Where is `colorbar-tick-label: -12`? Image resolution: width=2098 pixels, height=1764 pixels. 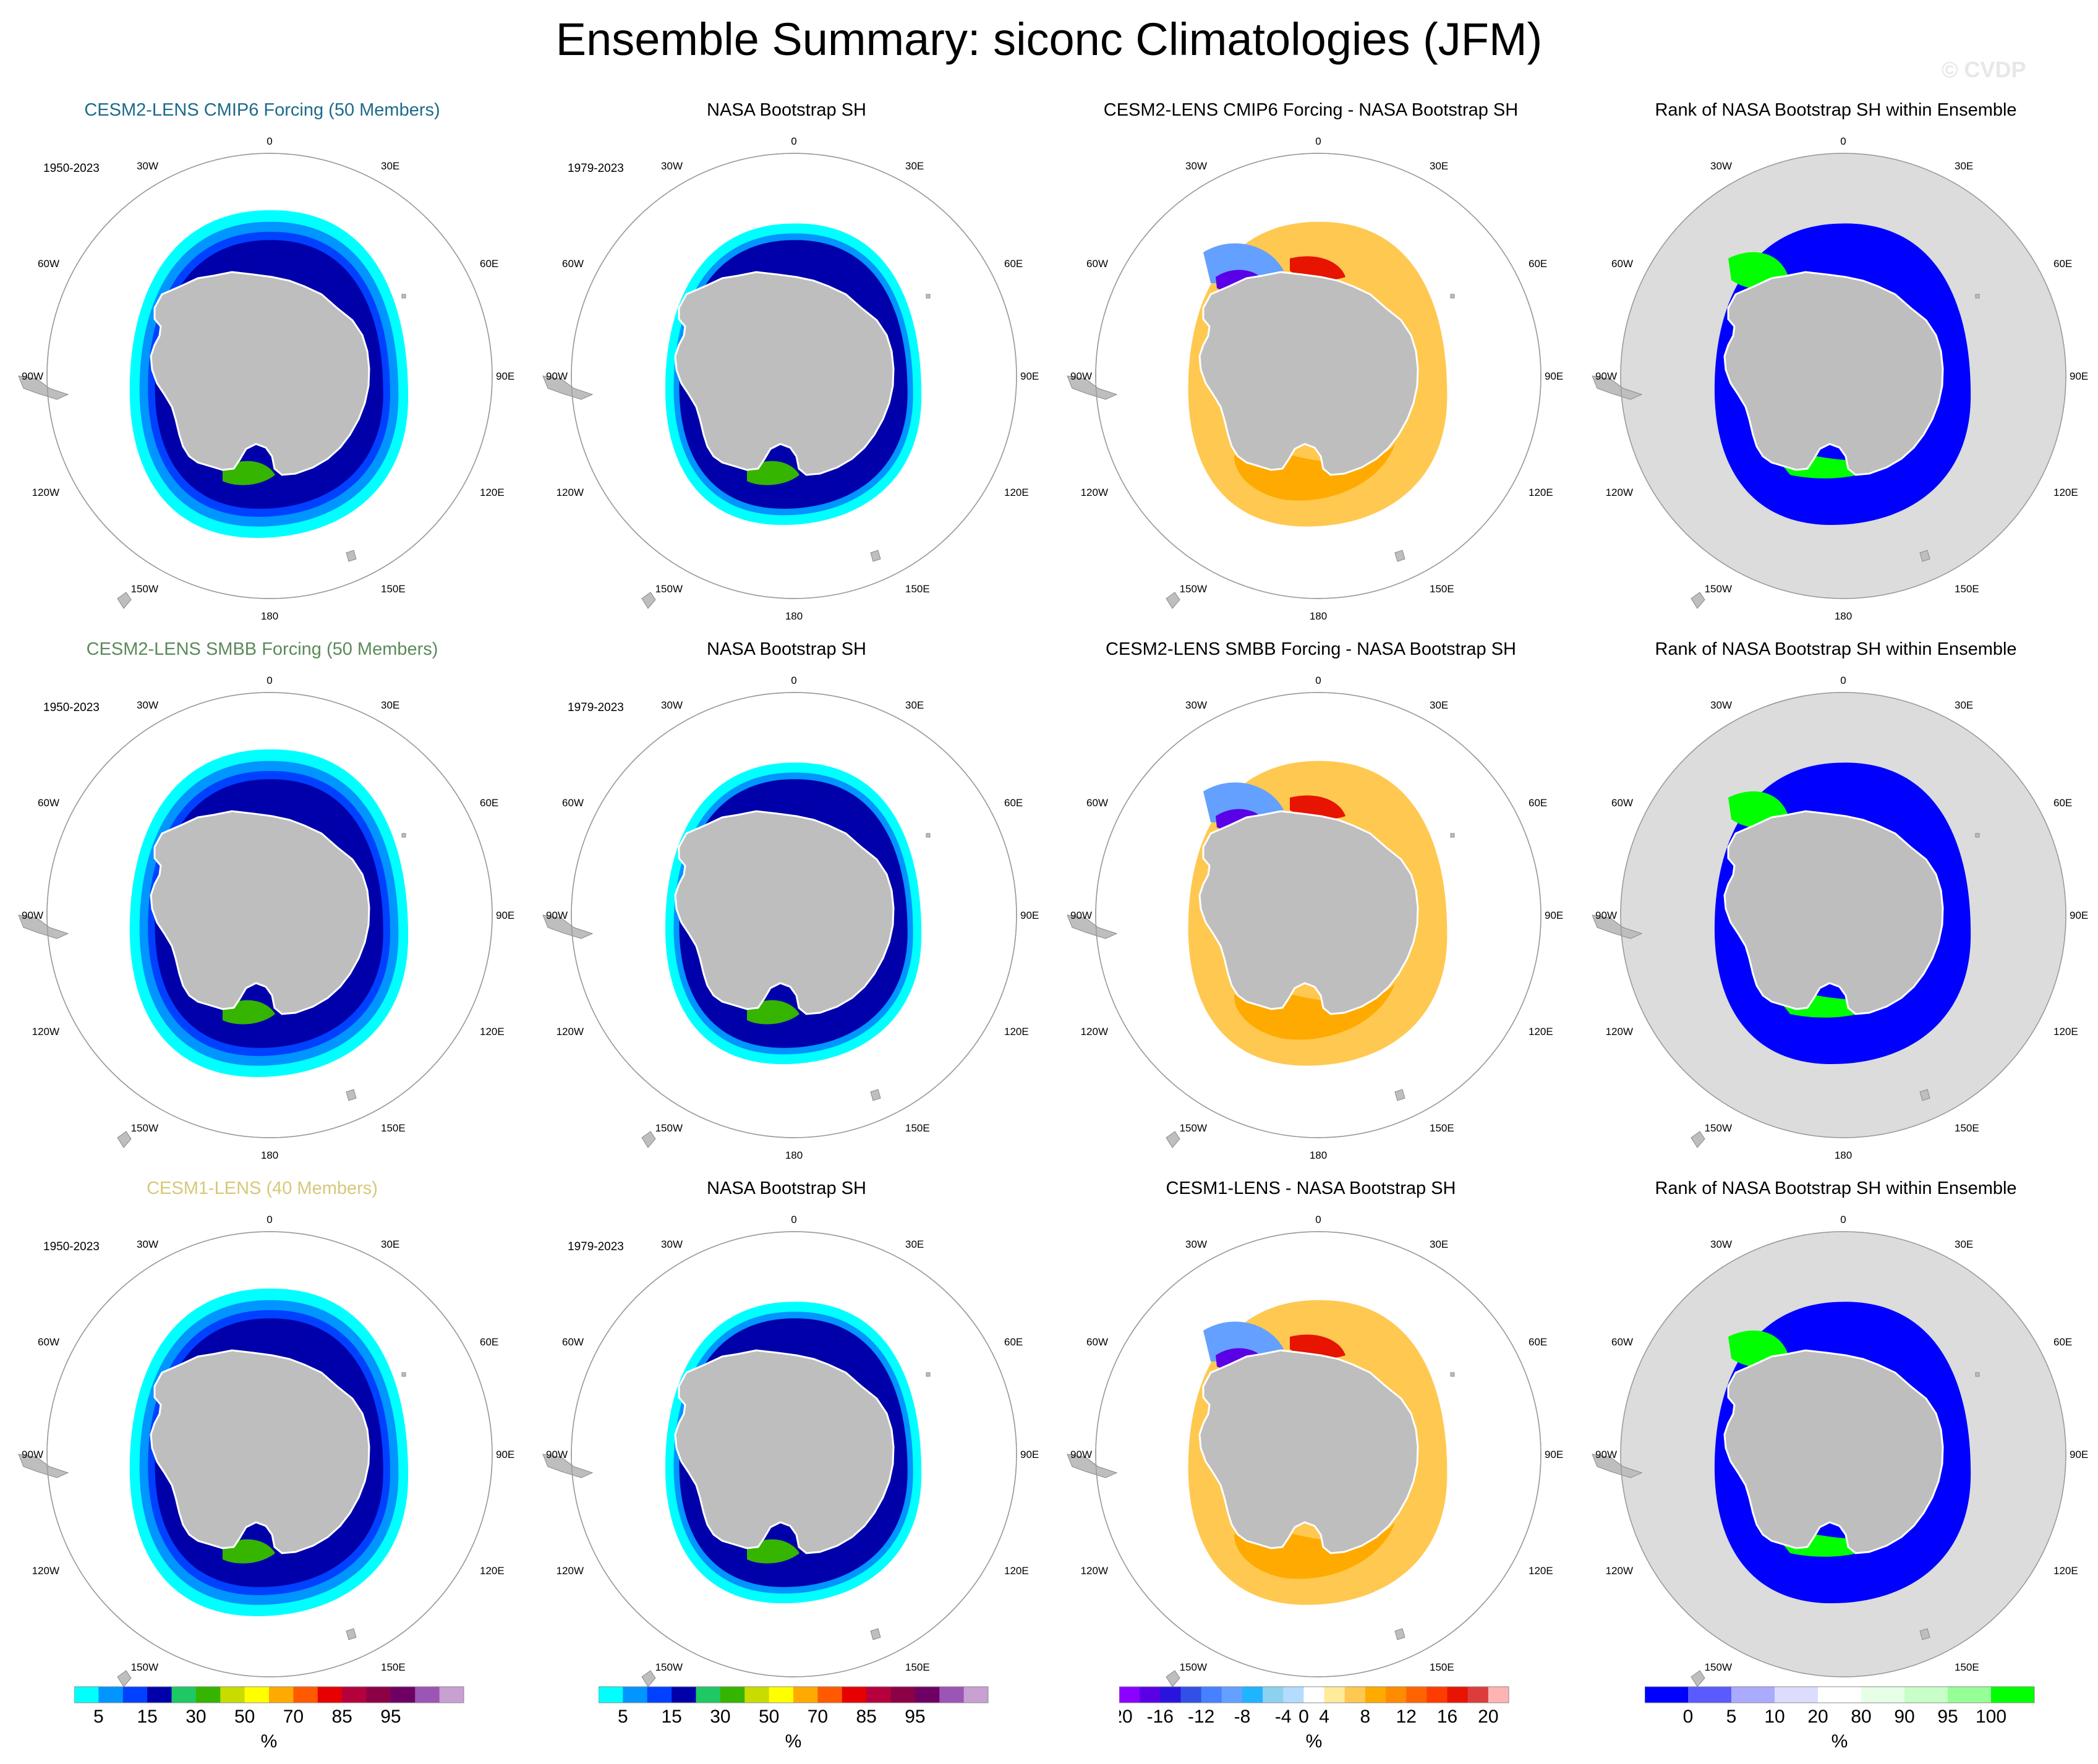
colorbar-tick-label: -12 is located at coordinates (1201, 1717).